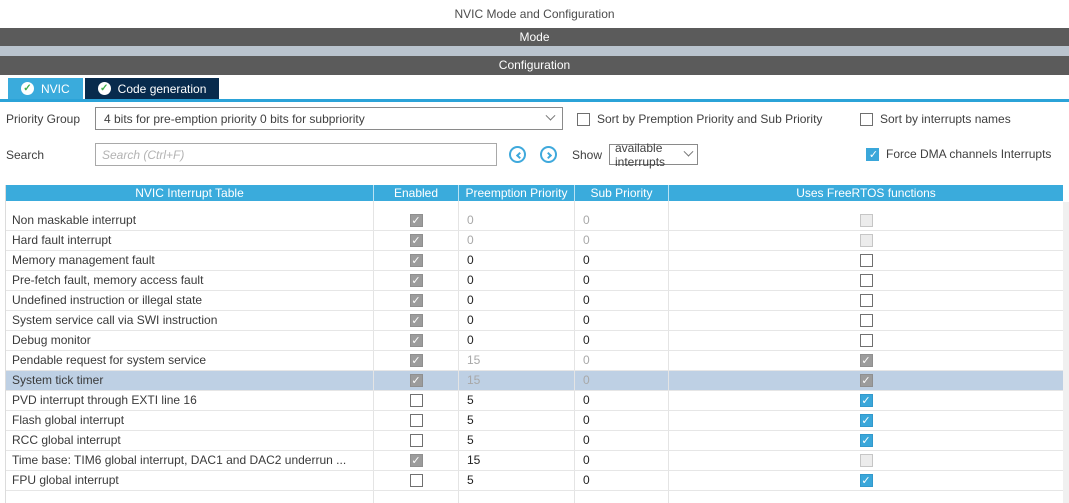 The height and width of the screenshot is (503, 1069). What do you see at coordinates (104, 400) in the screenshot?
I see `interrupt-name: PVD interrupt through EXTI line 16` at bounding box center [104, 400].